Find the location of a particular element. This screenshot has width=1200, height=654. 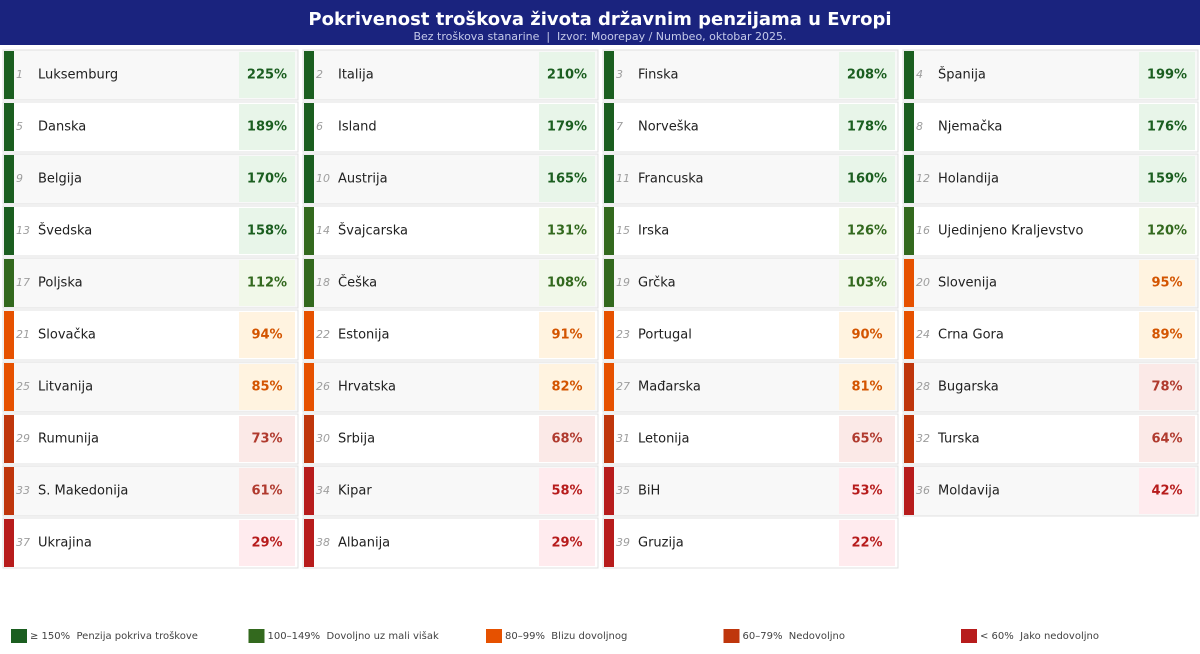

value: 94% is located at coordinates (266, 335).